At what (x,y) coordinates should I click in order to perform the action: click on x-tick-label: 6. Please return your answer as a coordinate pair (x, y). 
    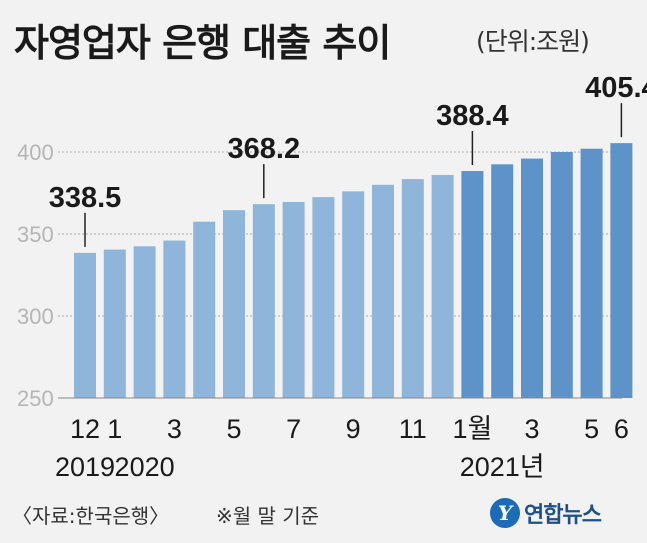
    Looking at the image, I should click on (621, 429).